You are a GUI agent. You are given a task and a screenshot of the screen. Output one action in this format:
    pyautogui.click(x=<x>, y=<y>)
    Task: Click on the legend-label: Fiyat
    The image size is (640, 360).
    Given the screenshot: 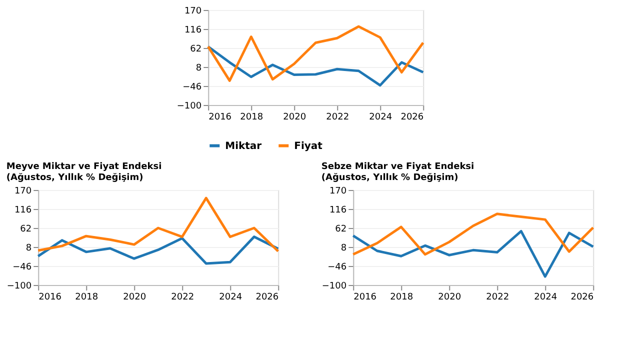 What is the action you would take?
    pyautogui.click(x=308, y=146)
    